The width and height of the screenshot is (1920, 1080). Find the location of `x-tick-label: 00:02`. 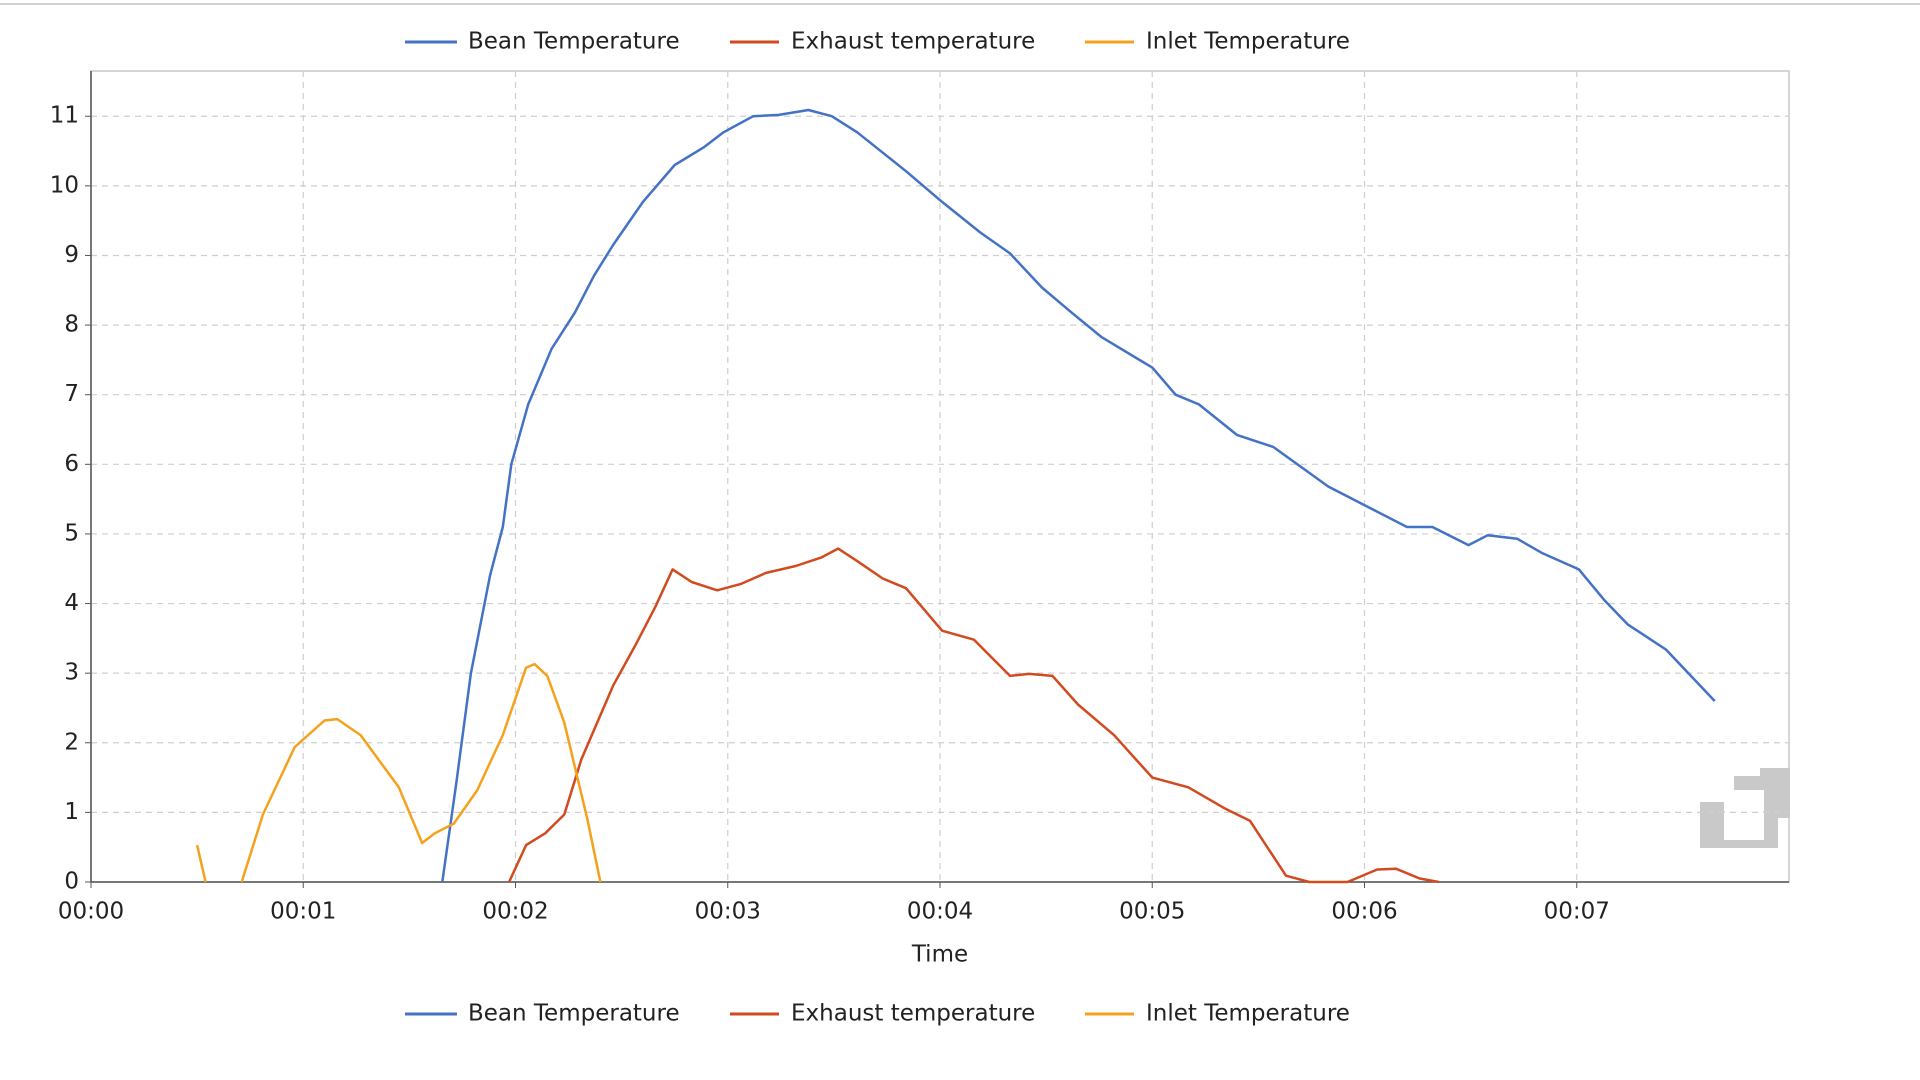

x-tick-label: 00:02 is located at coordinates (515, 912).